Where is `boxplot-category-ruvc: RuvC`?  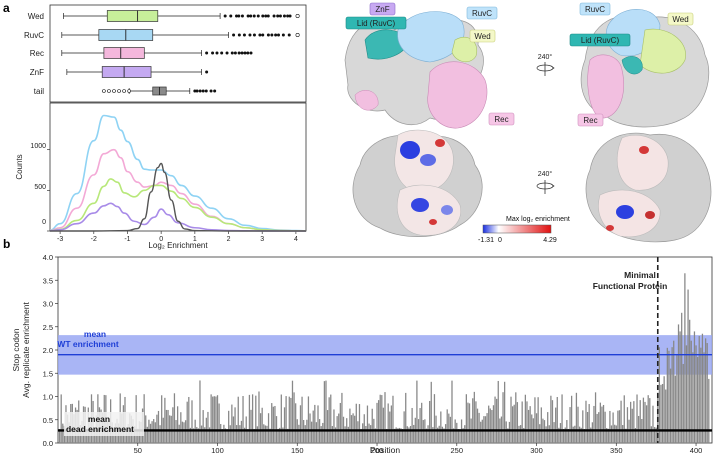
boxplot-category-ruvc: RuvC is located at coordinates (34, 35).